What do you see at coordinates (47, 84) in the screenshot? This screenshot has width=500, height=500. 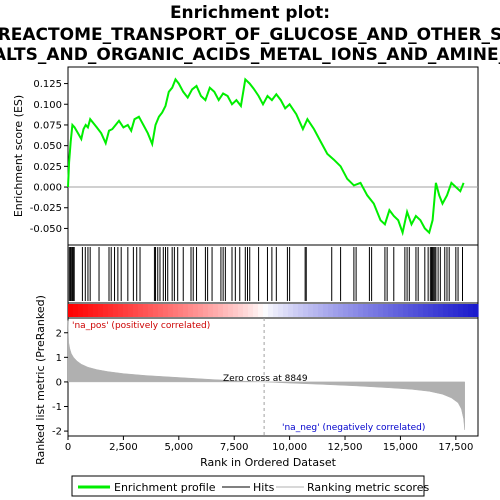 I see `es-y-tick-label: 0.125` at bounding box center [47, 84].